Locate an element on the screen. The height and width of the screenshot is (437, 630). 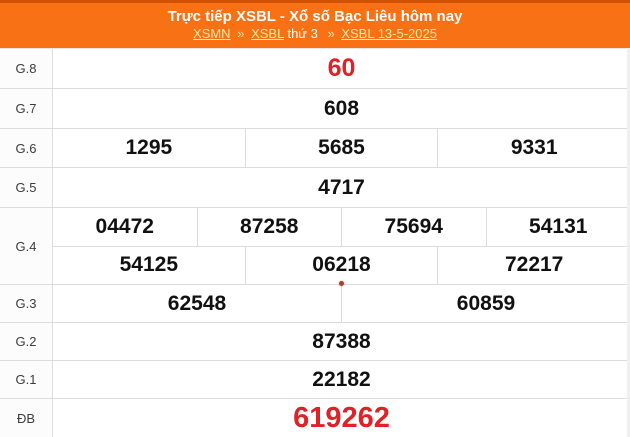
prize-row-g5: G.5 4717 is located at coordinates (315, 187).